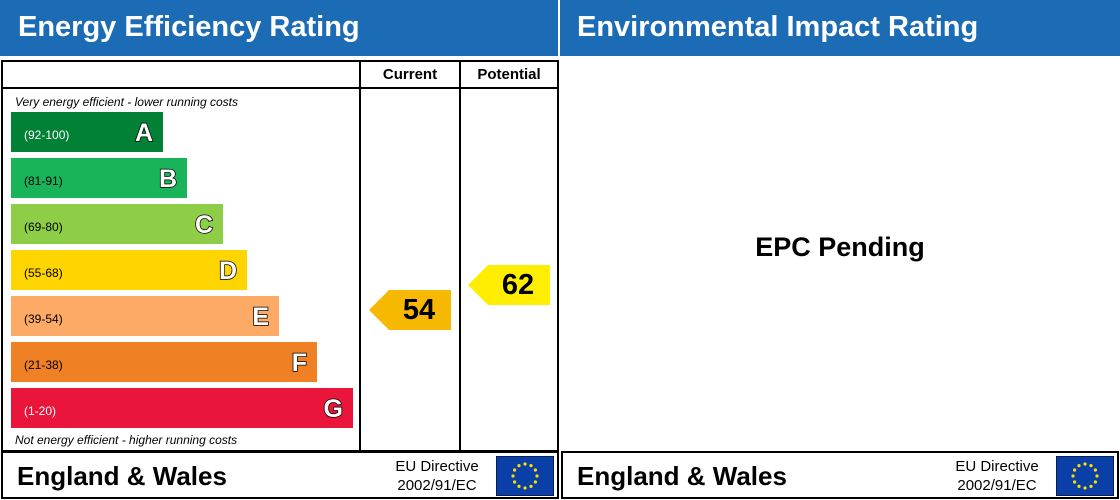 This screenshot has width=1120, height=500. Describe the element at coordinates (228, 271) in the screenshot. I see `band-letter: D` at that location.